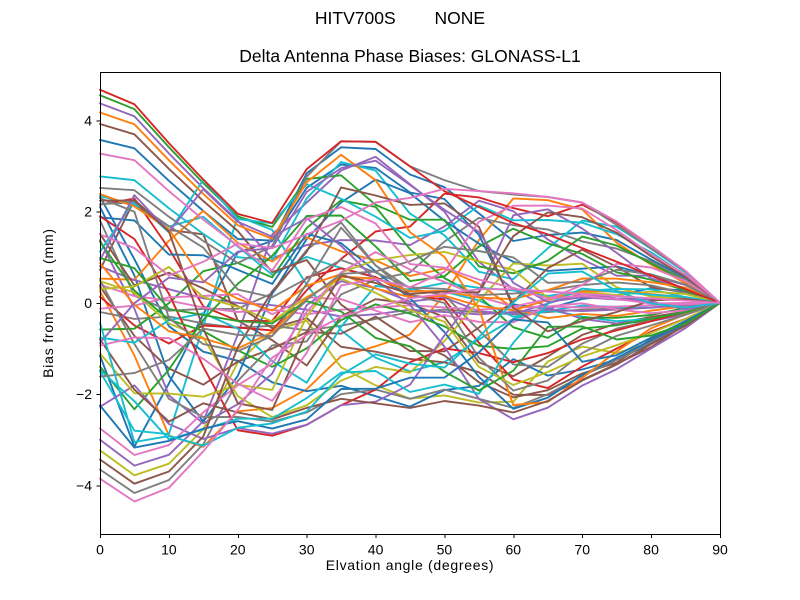 This screenshot has height=600, width=800. Describe the element at coordinates (238, 550) in the screenshot. I see `svg-text: 20` at that location.